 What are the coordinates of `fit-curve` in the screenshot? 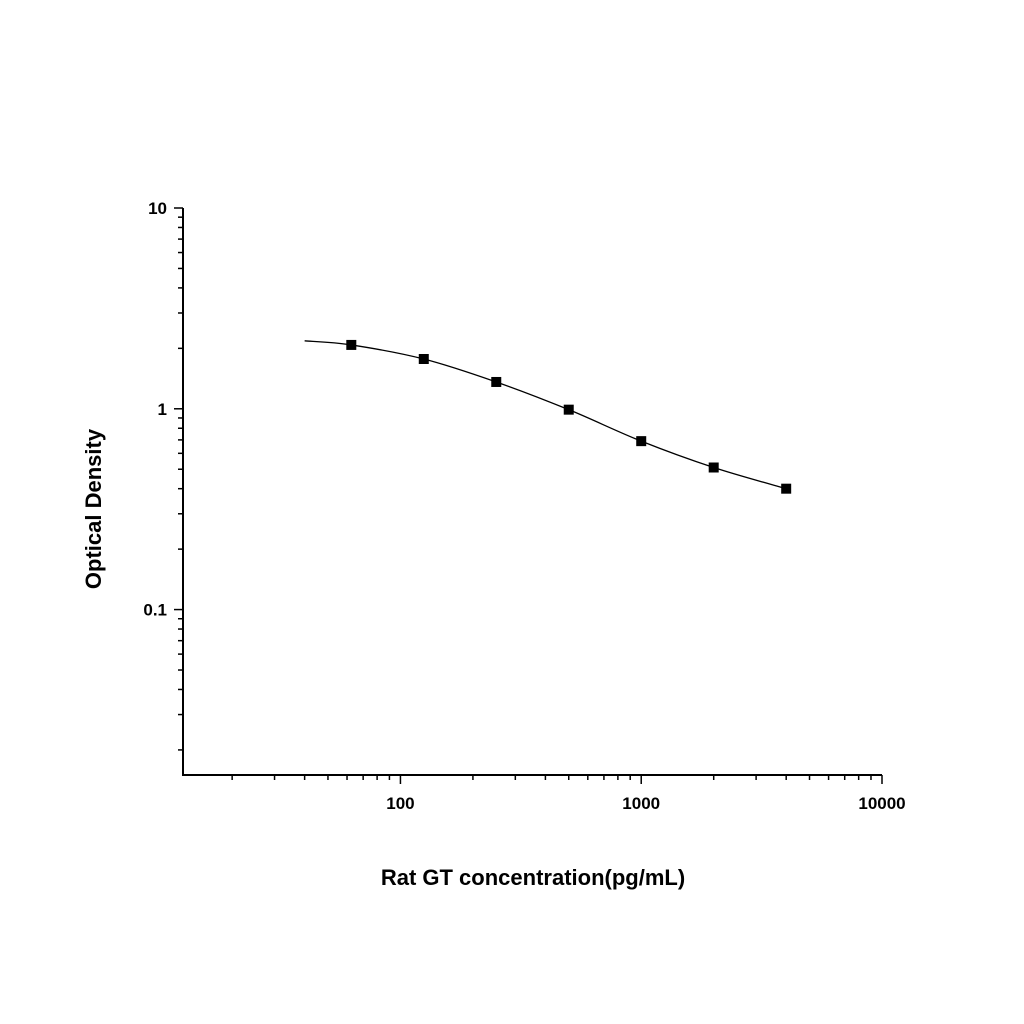 It's located at (545, 415).